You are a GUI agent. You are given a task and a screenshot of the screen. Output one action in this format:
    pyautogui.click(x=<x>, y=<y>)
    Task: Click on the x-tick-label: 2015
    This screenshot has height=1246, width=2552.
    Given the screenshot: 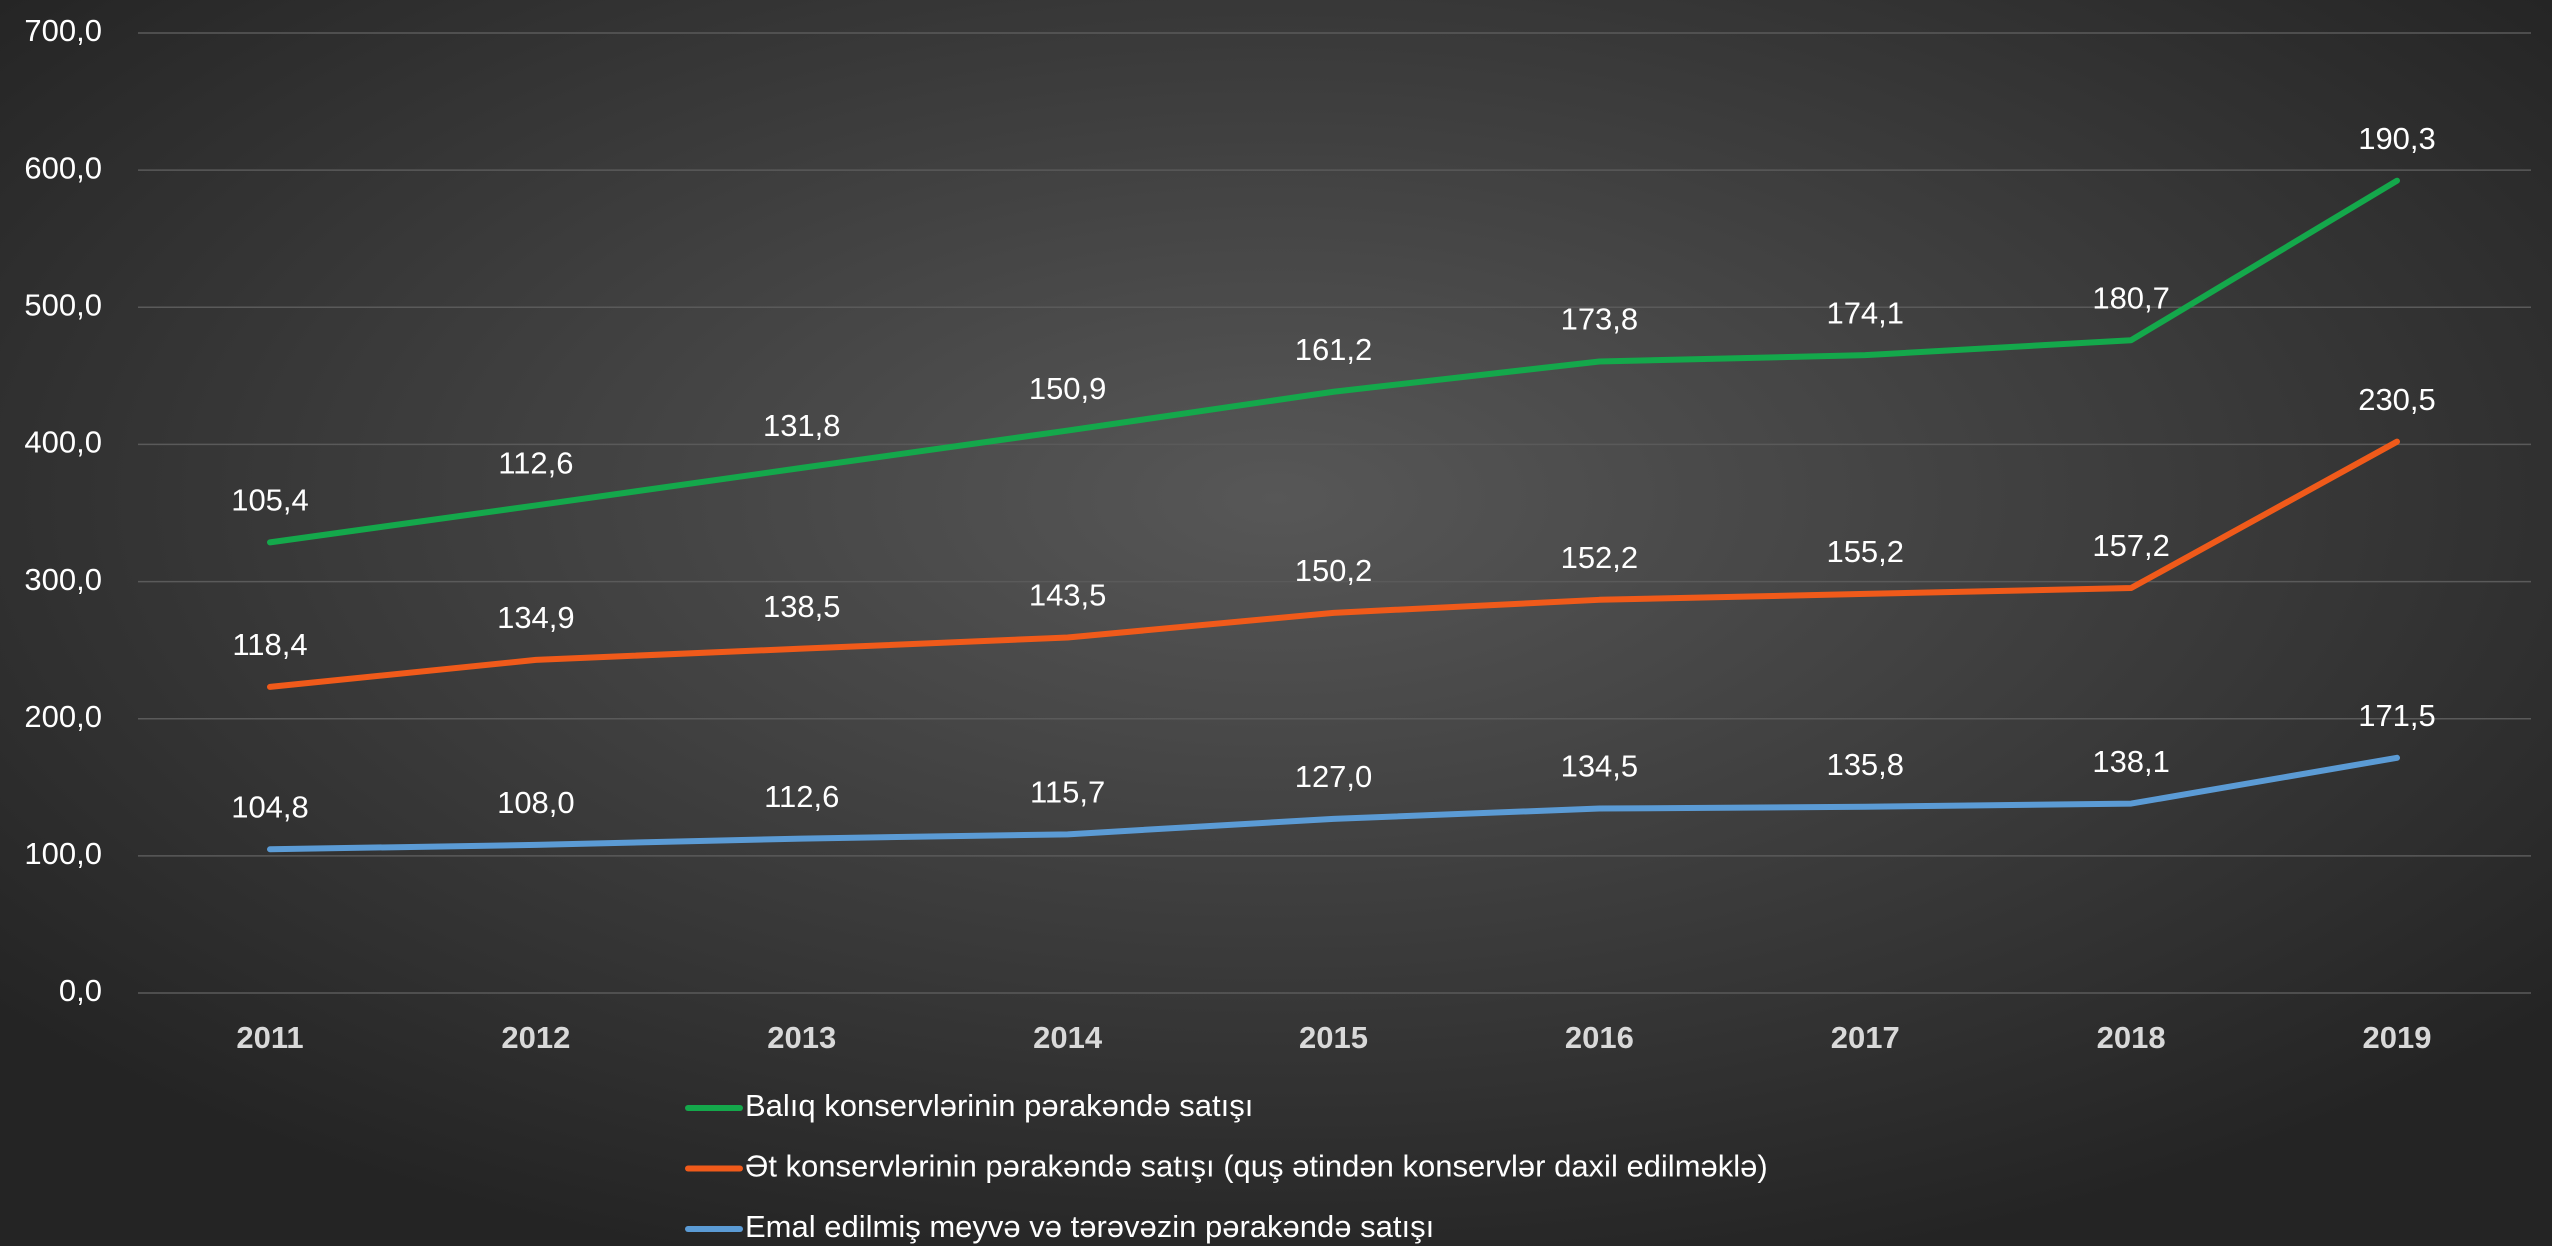 What is the action you would take?
    pyautogui.click(x=1333, y=1037)
    